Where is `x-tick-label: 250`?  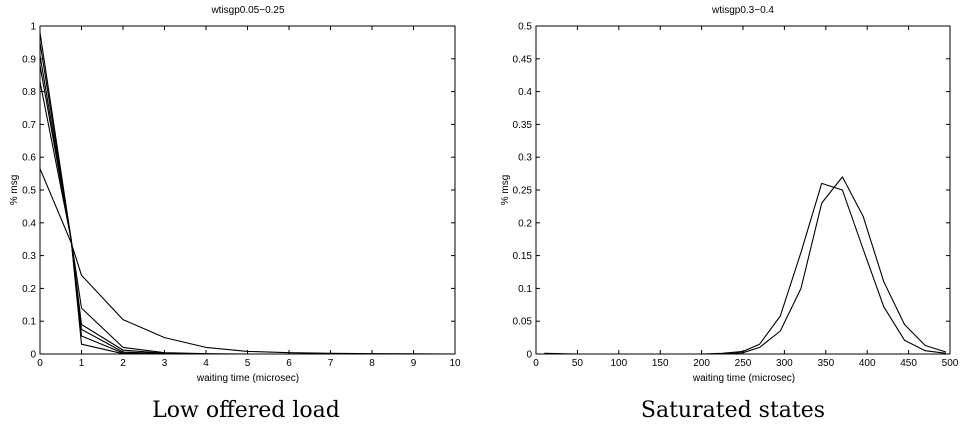
x-tick-label: 250 is located at coordinates (743, 363).